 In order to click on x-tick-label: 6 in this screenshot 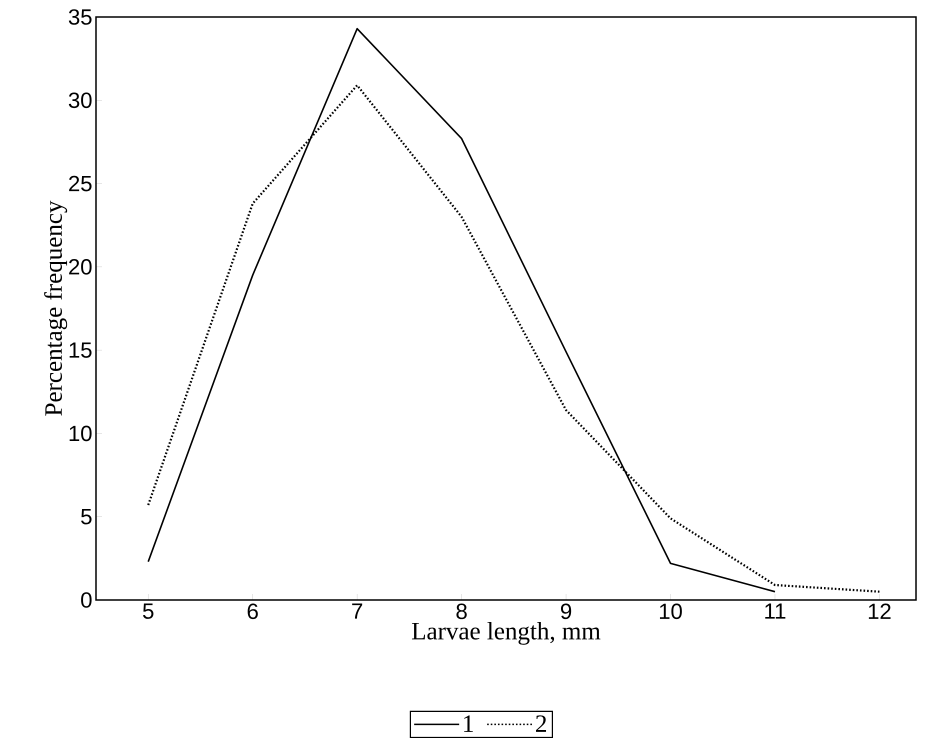, I will do `click(253, 612)`.